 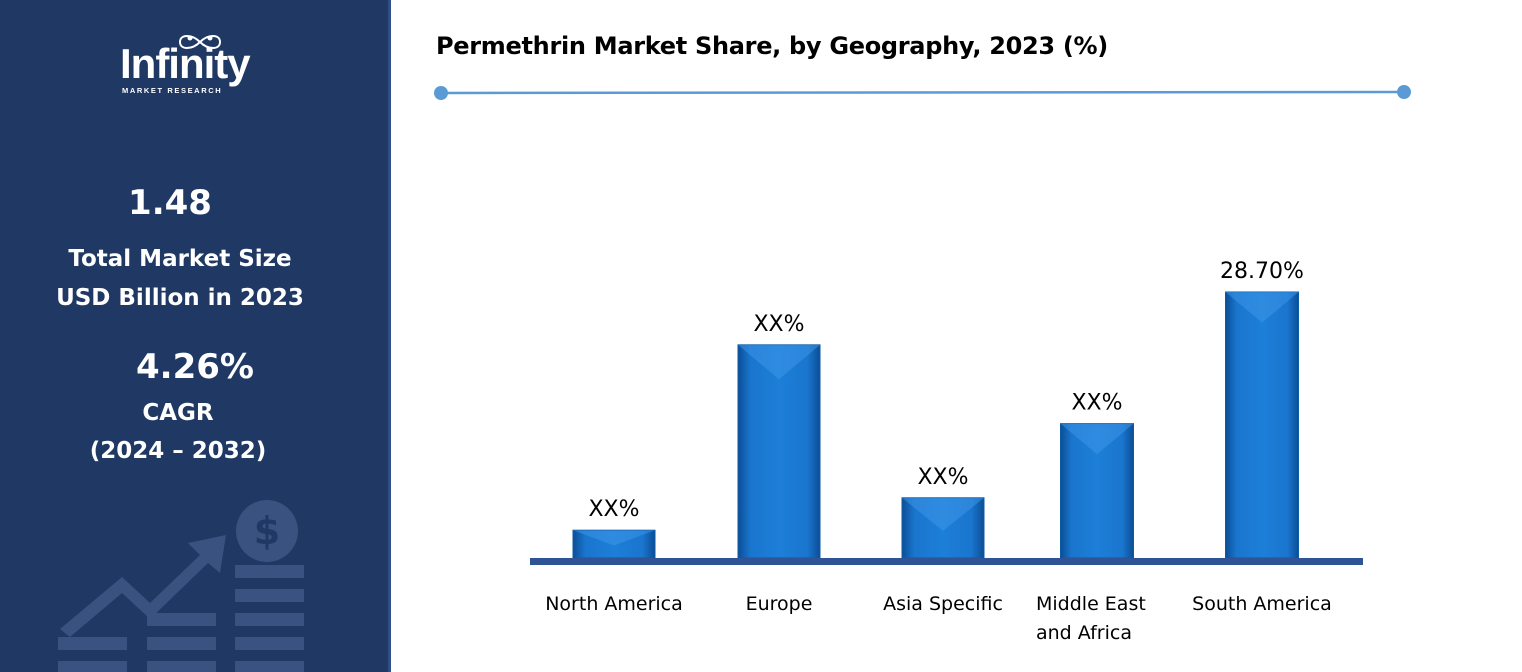 I want to click on bar-europe, so click(x=779, y=451).